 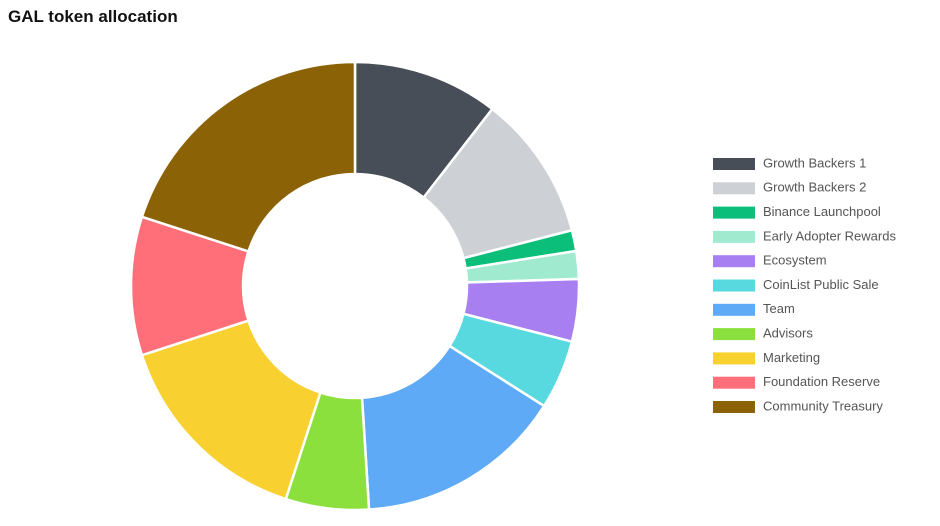 What do you see at coordinates (795, 260) in the screenshot?
I see `legend-label: Ecosystem` at bounding box center [795, 260].